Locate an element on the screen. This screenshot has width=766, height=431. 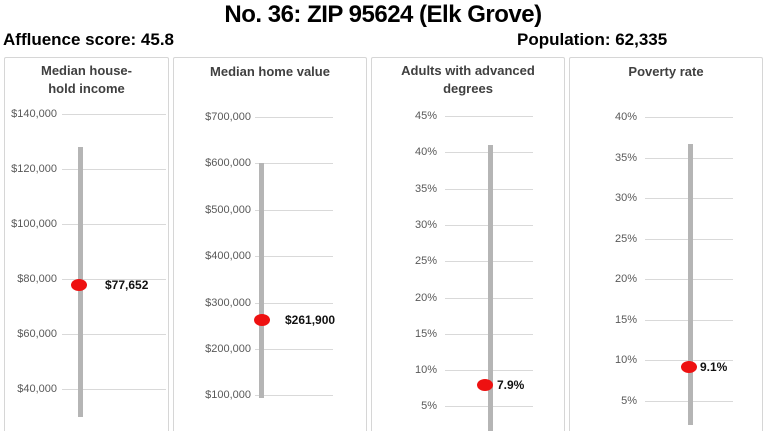
value-dot-median-household-income is located at coordinates (78, 285).